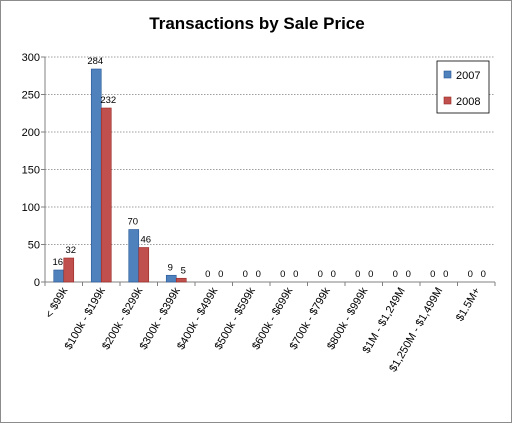 This screenshot has height=423, width=512. Describe the element at coordinates (161, 318) in the screenshot. I see `x-tick-label: $300k - $399k` at that location.